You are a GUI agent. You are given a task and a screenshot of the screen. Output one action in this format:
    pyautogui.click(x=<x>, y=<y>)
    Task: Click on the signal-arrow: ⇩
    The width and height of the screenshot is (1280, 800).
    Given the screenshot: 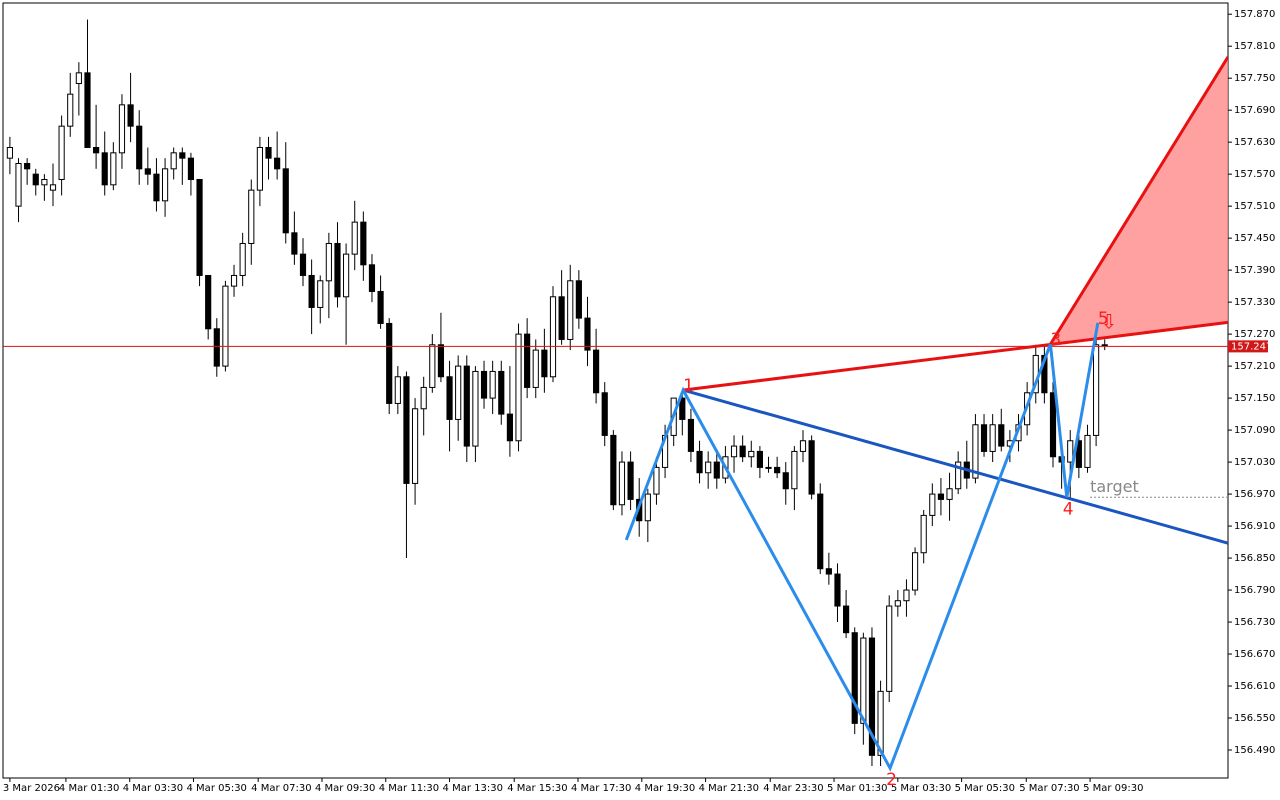 What is the action you would take?
    pyautogui.click(x=1109, y=322)
    